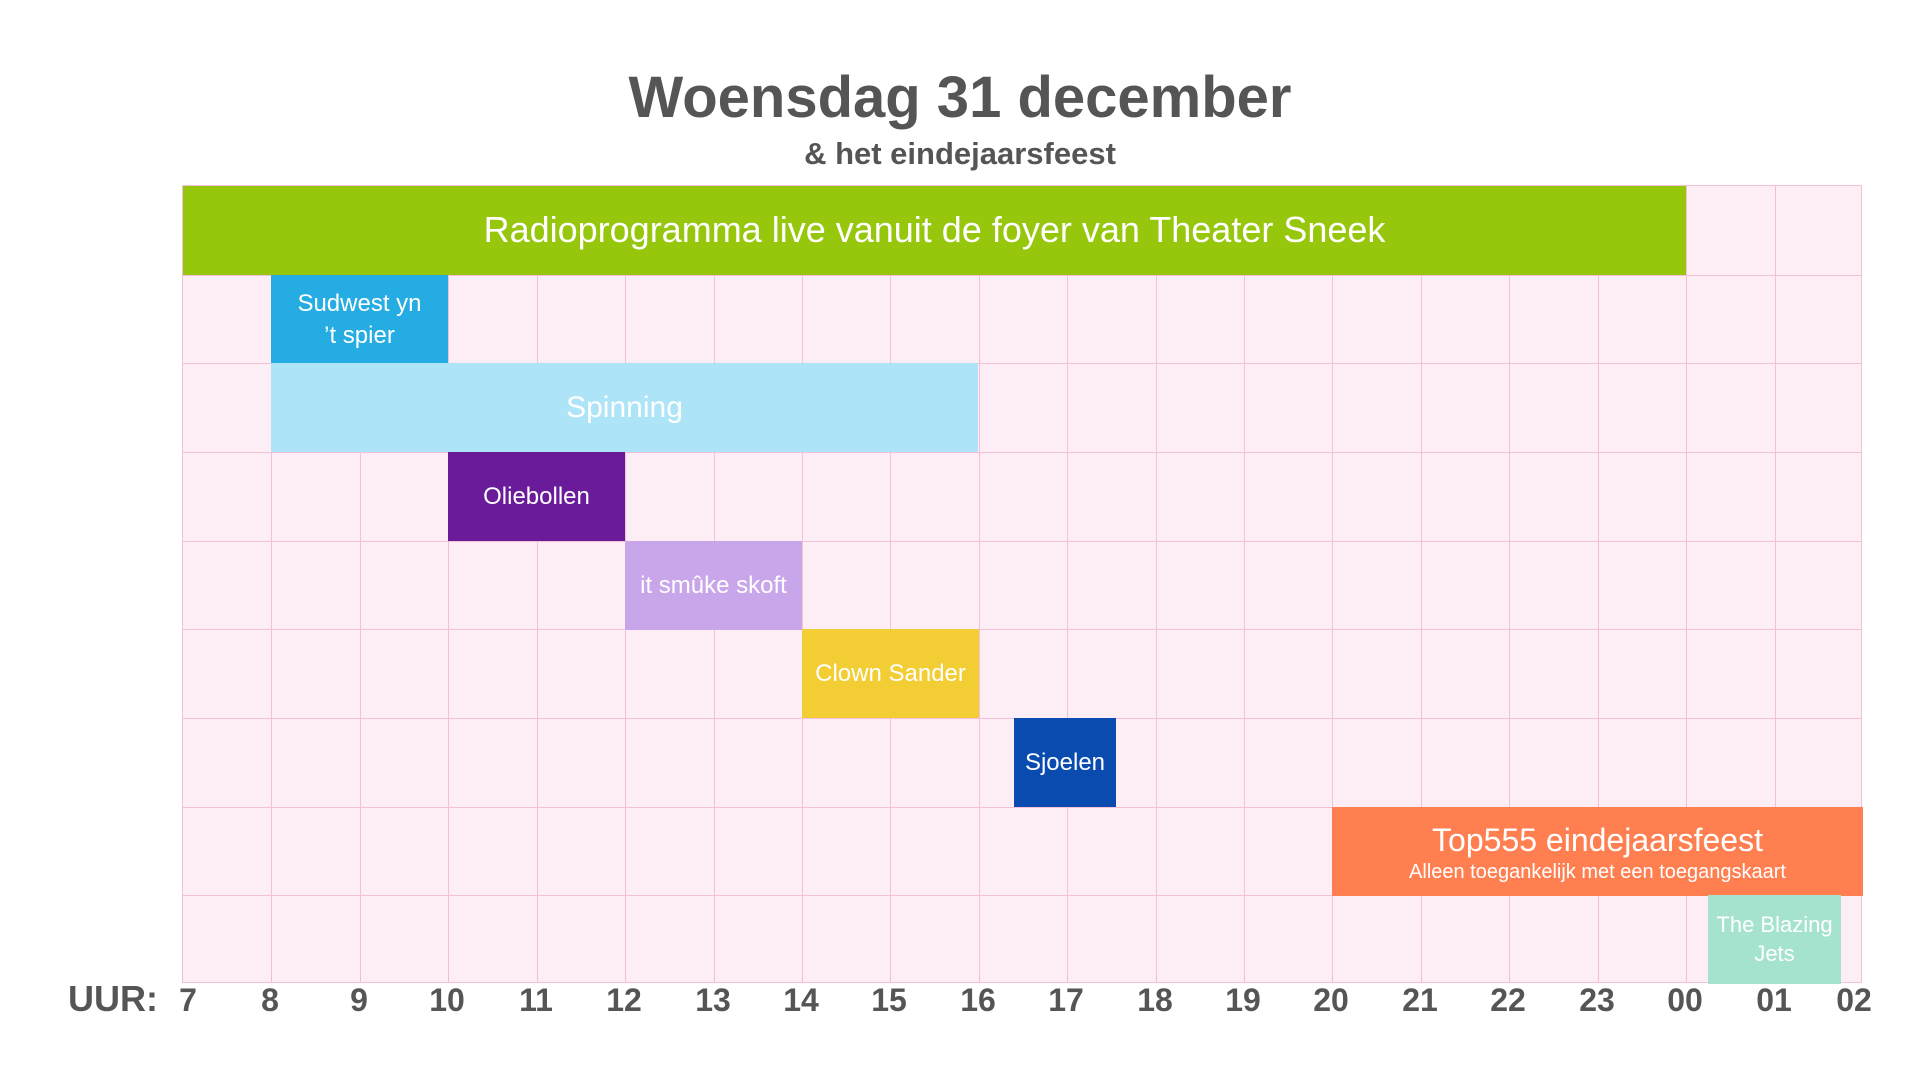 The height and width of the screenshot is (1080, 1920). I want to click on event-sjoelen: Sjoelen, so click(1065, 762).